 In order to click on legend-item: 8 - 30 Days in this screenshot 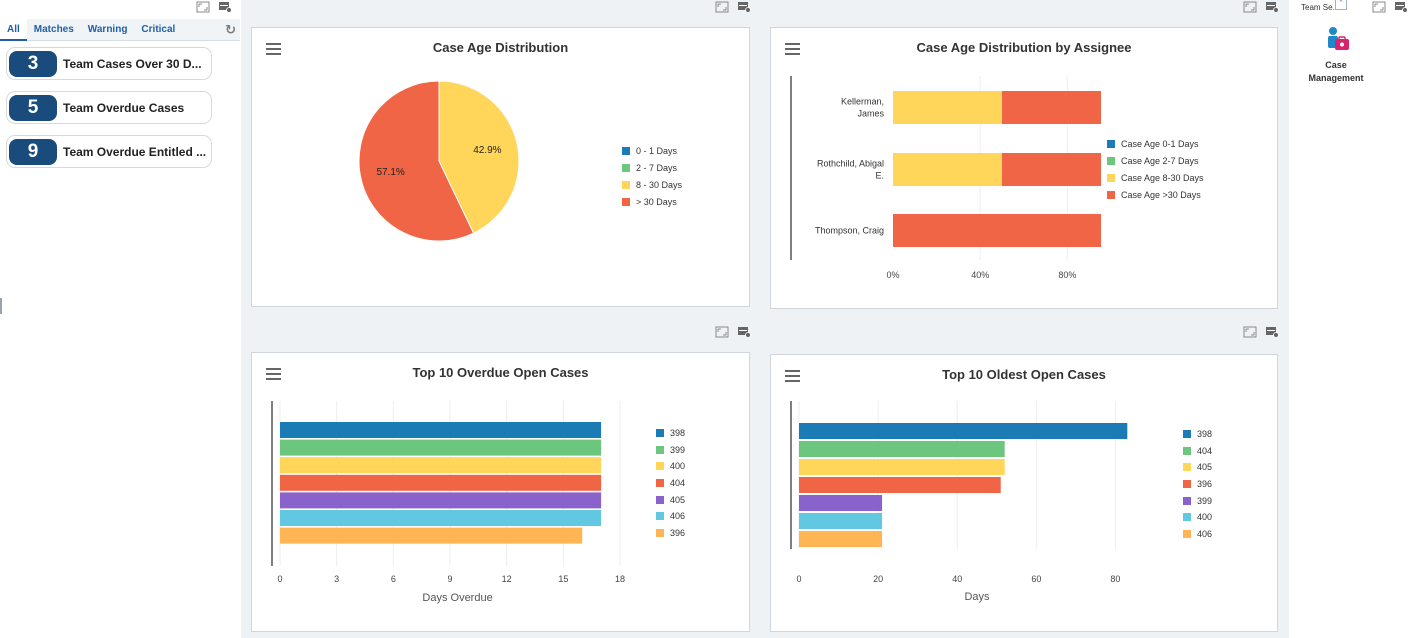, I will do `click(652, 184)`.